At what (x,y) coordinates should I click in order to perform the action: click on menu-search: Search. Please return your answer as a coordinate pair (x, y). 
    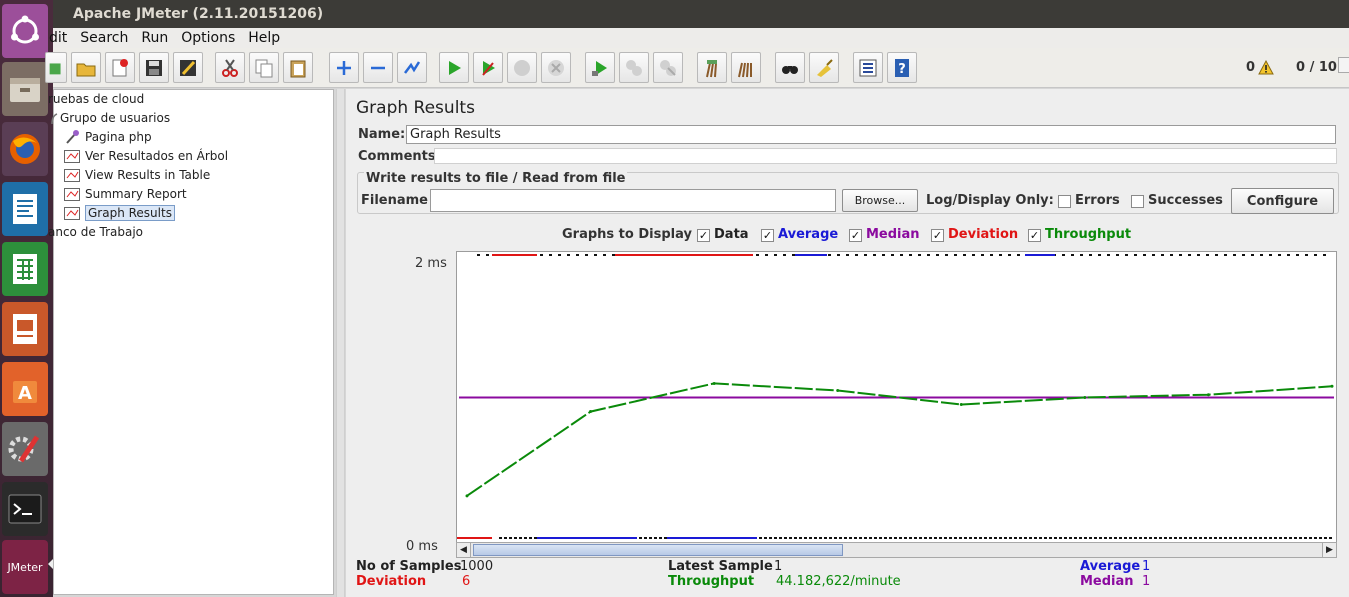
    Looking at the image, I should click on (104, 38).